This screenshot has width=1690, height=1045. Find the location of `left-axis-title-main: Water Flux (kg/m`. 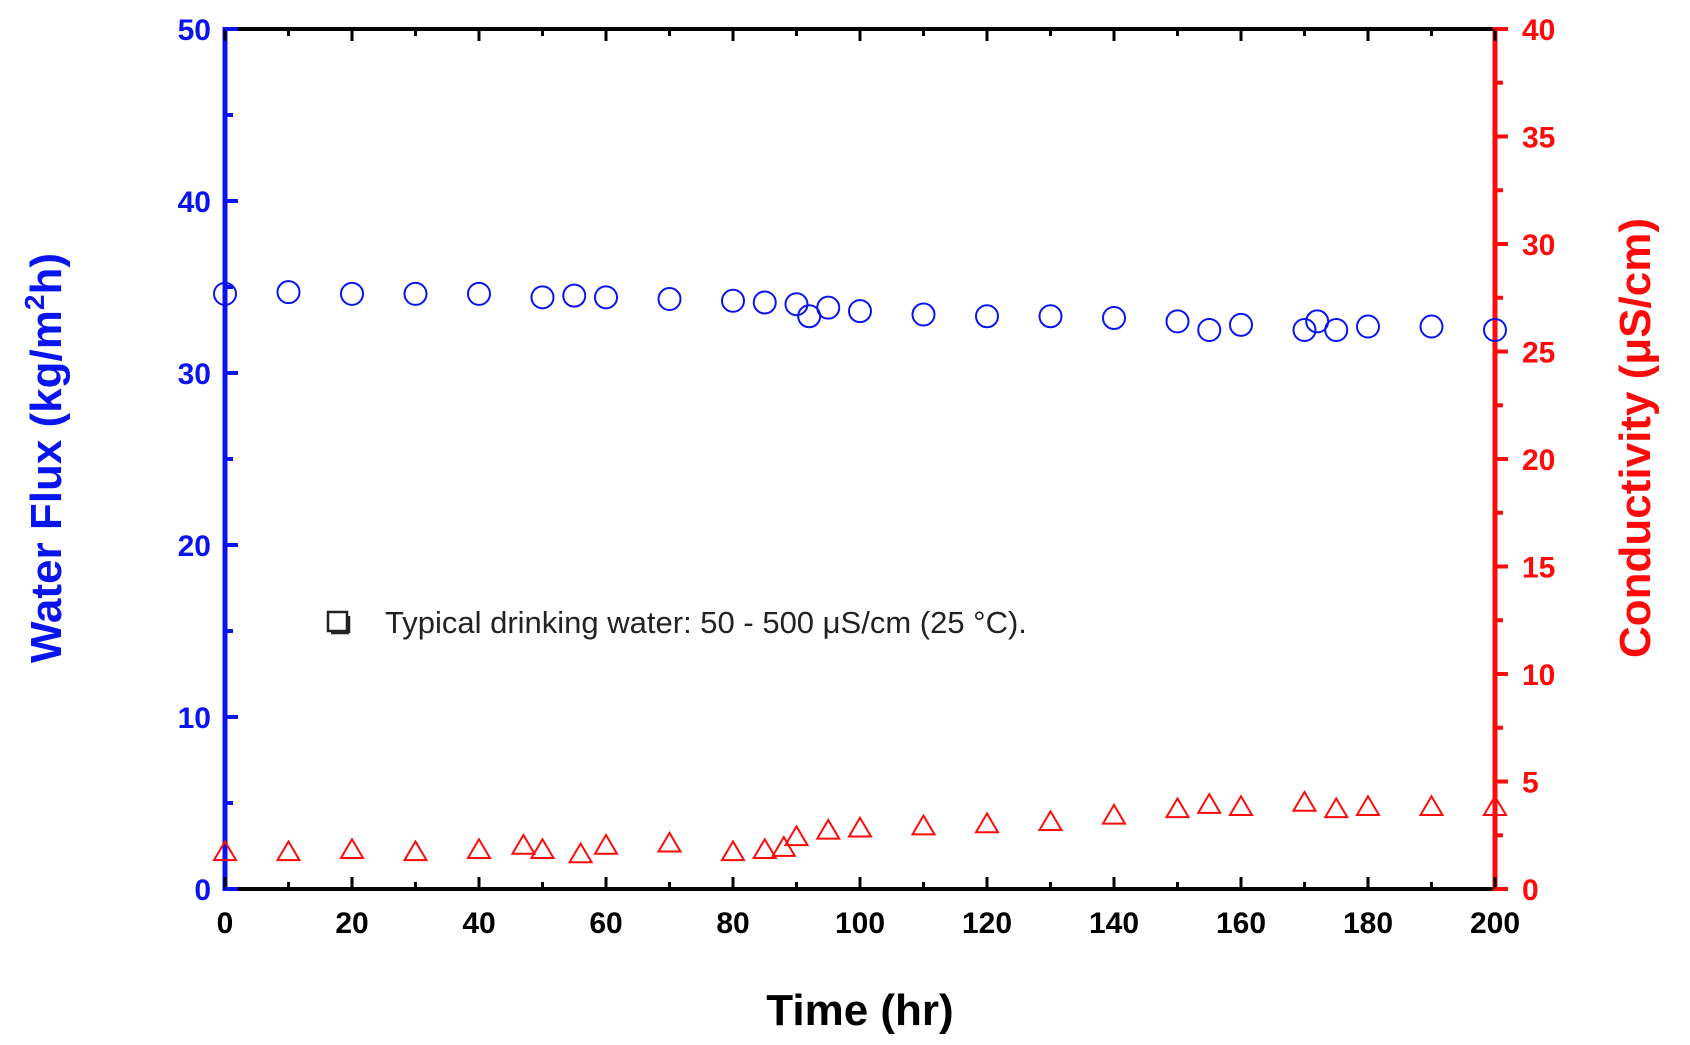

left-axis-title-main: Water Flux (kg/m is located at coordinates (46, 486).